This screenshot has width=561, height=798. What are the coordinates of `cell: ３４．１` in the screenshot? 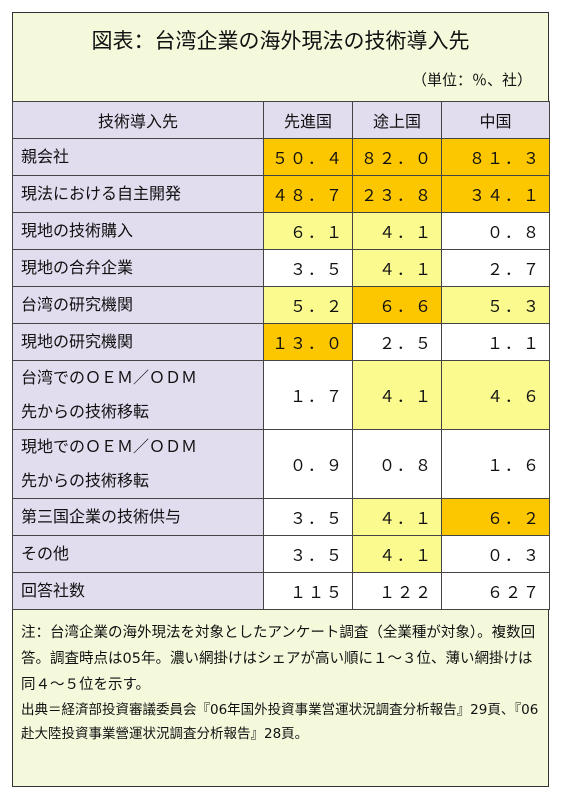 It's located at (495, 194).